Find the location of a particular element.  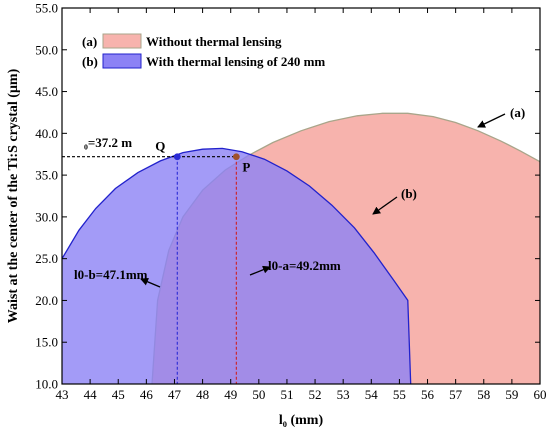

y-tick-label: 55.0 is located at coordinates (46, 8).